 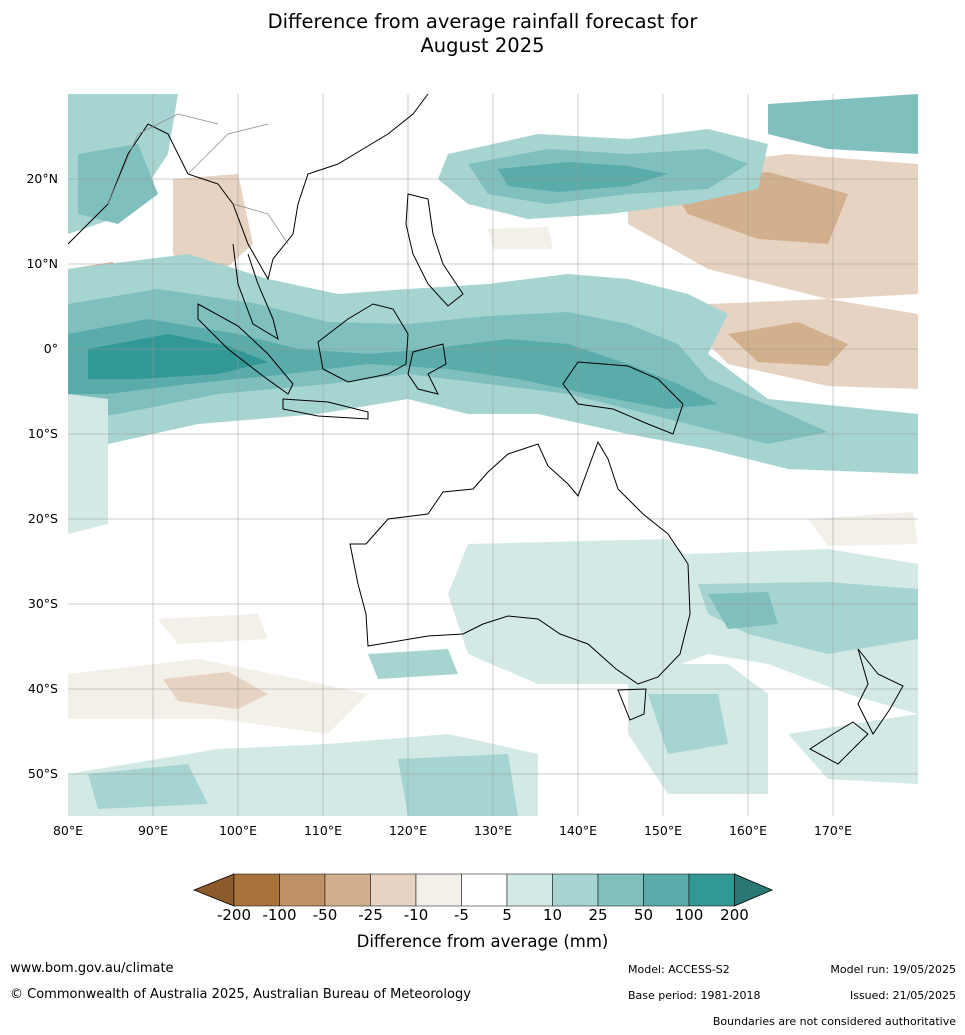 What do you see at coordinates (623, 398) in the screenshot?
I see `papua-coast` at bounding box center [623, 398].